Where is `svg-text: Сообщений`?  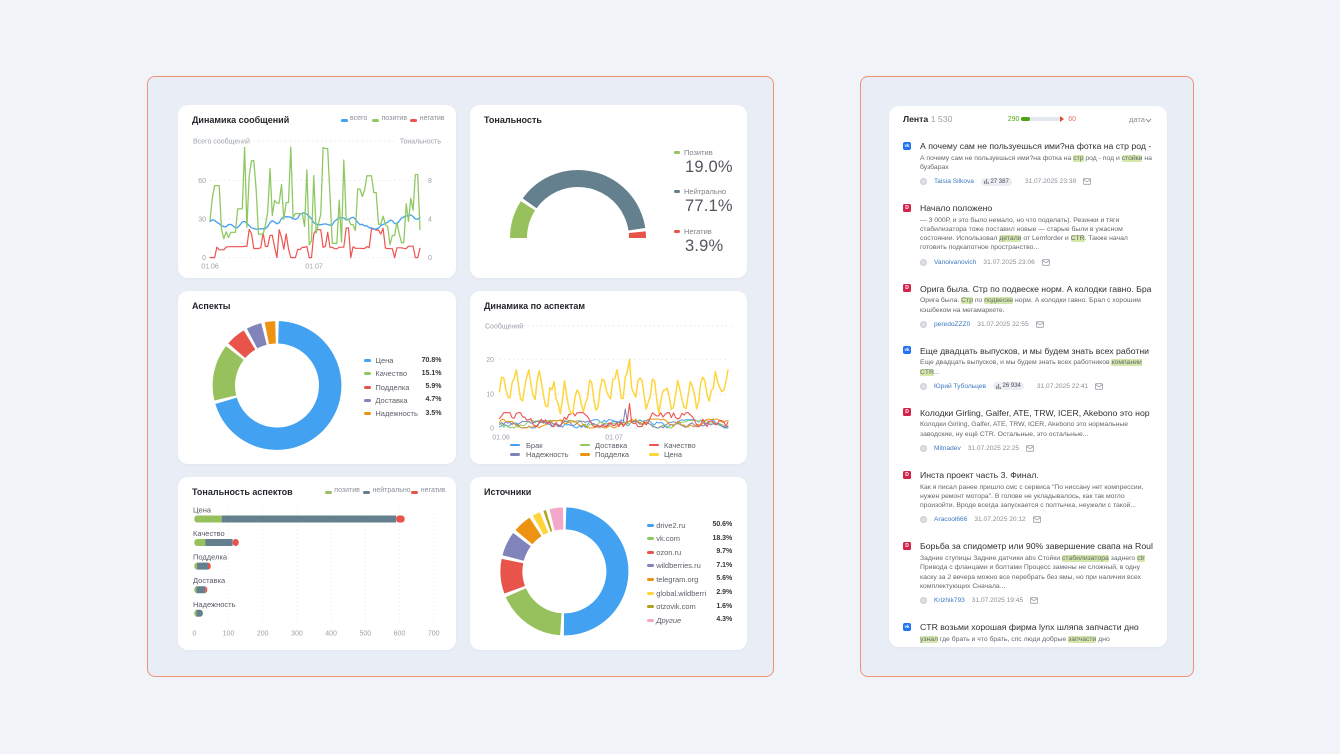 svg-text: Сообщений is located at coordinates (504, 327).